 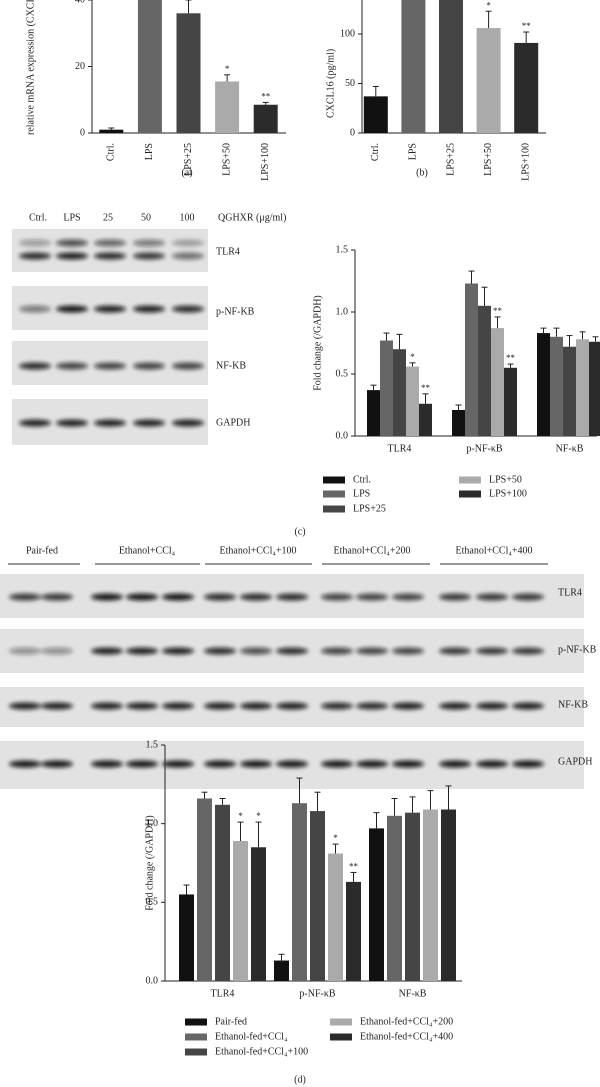 What do you see at coordinates (369, 508) in the screenshot?
I see `legend-label: LPS+25` at bounding box center [369, 508].